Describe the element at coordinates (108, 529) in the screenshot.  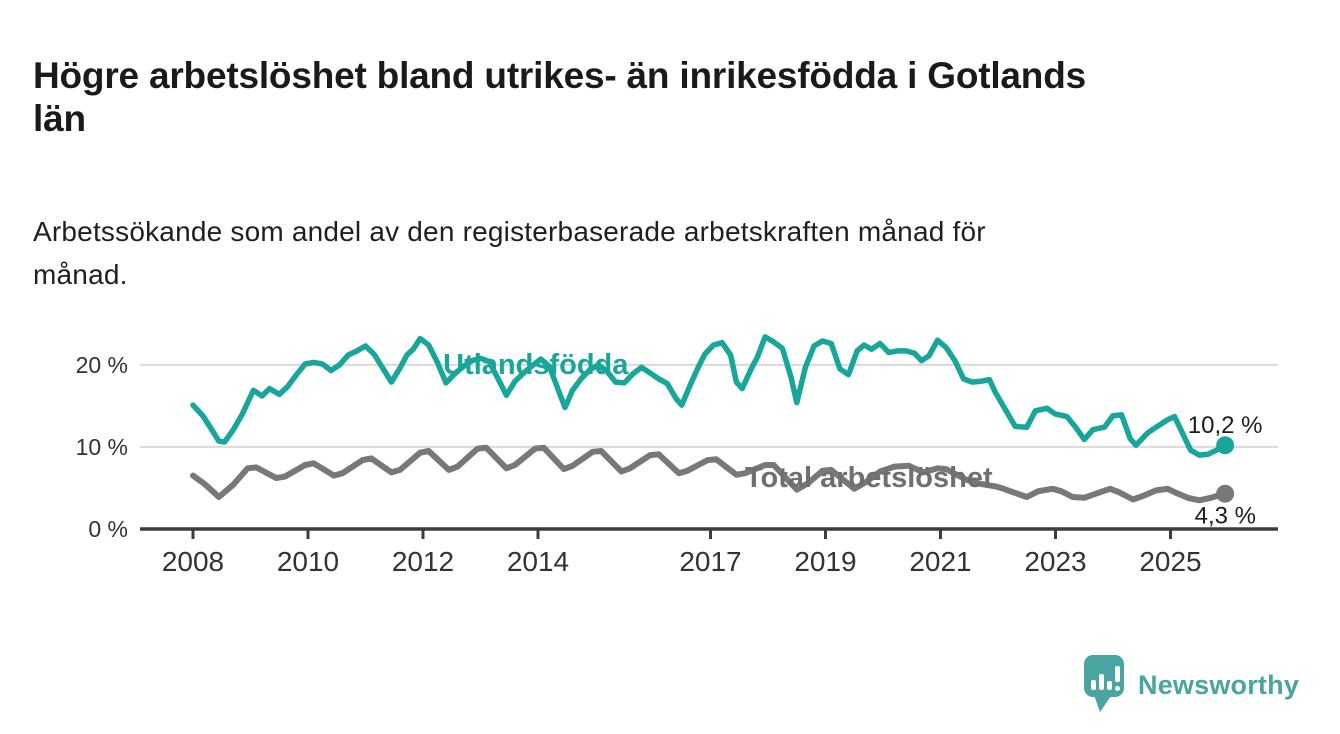
I see `y-tick-label-0: 0 %` at that location.